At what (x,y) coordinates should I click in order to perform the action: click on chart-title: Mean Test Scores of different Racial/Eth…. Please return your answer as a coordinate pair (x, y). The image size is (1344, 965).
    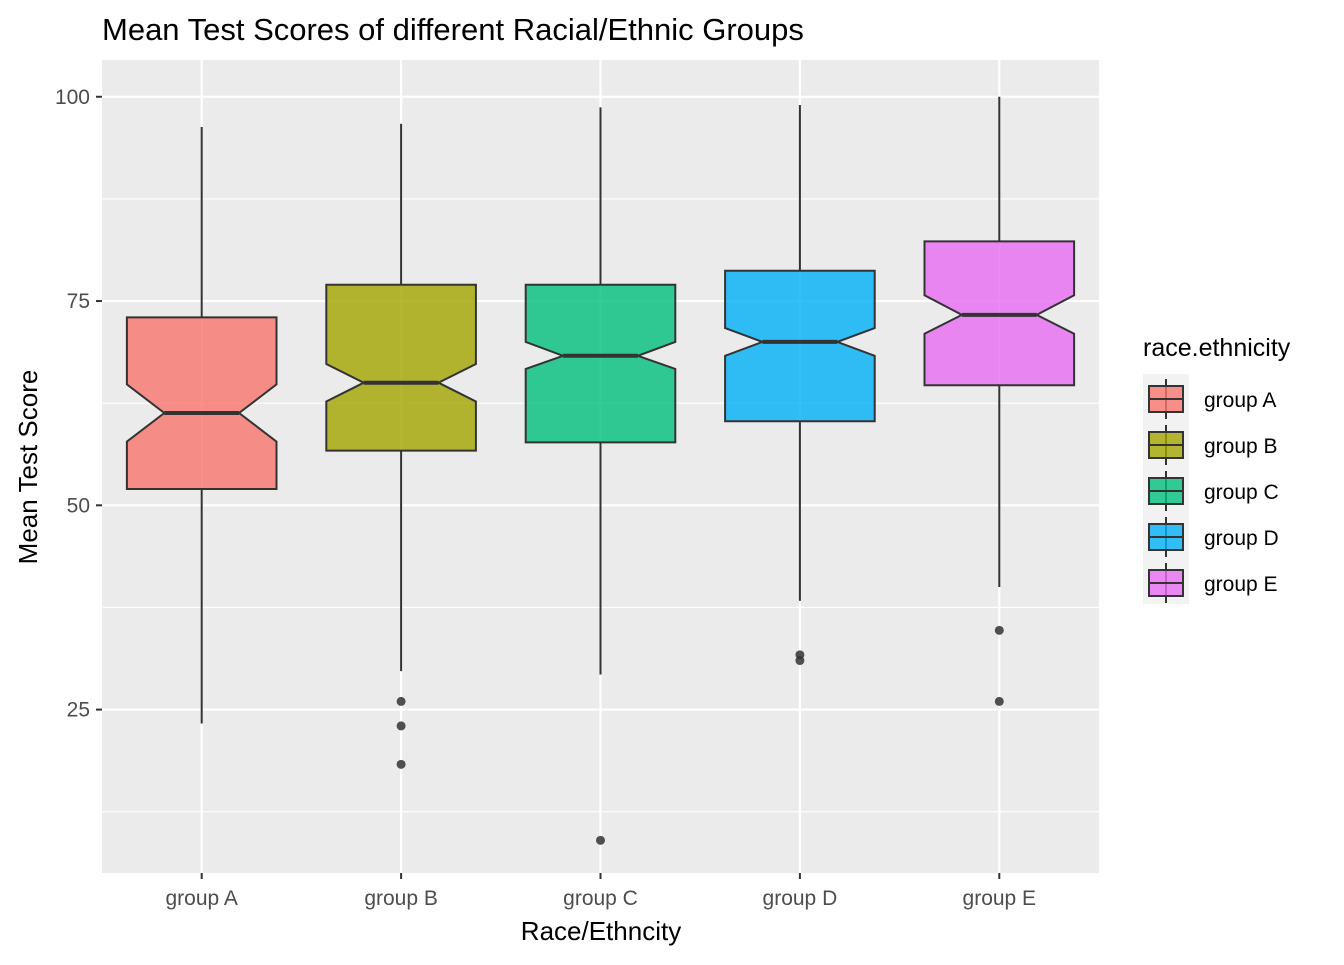
    Looking at the image, I should click on (453, 29).